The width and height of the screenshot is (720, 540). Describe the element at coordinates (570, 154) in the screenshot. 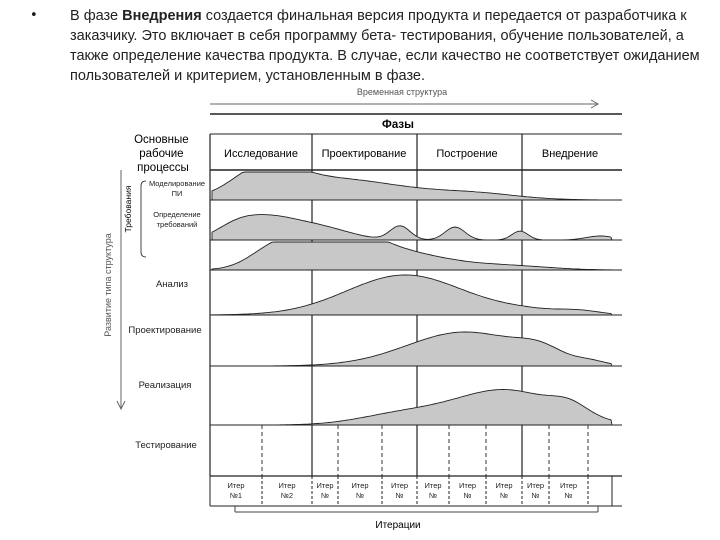

I see `phase-name: Внедрение` at that location.